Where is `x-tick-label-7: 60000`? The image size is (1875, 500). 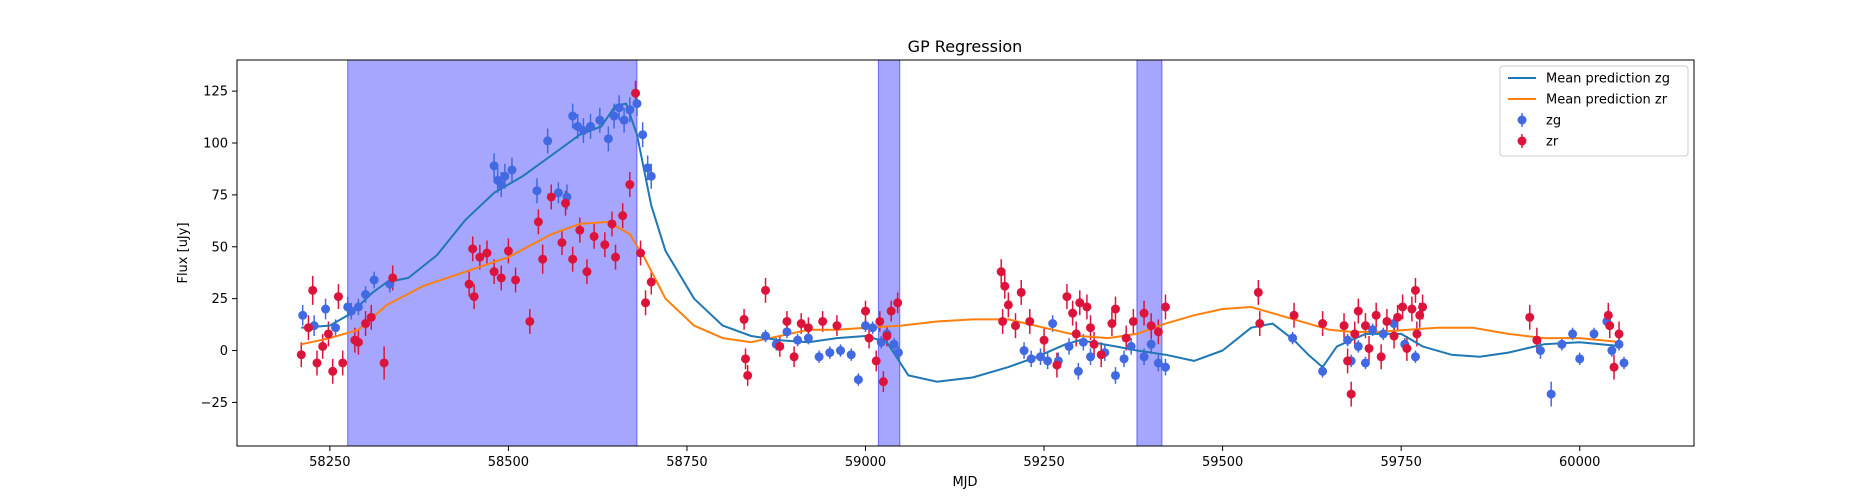
x-tick-label-7: 60000 is located at coordinates (1579, 462).